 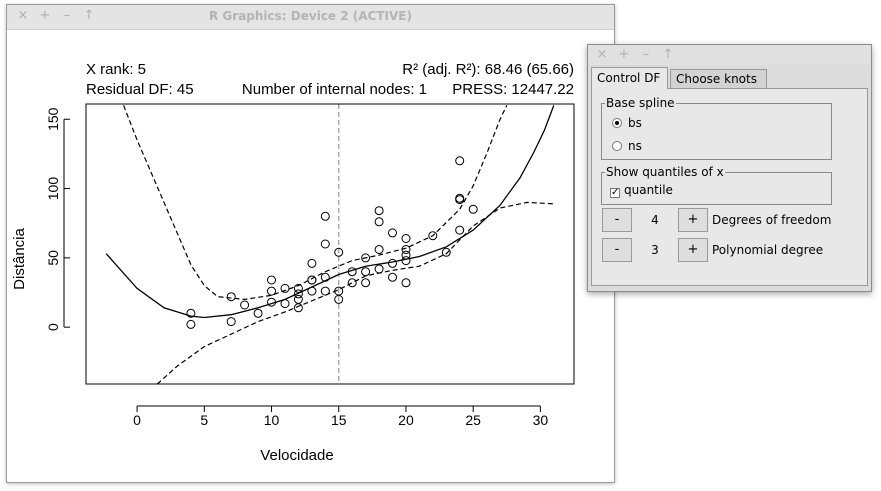 I want to click on quantile-checkbox: ✓, so click(x=615, y=192).